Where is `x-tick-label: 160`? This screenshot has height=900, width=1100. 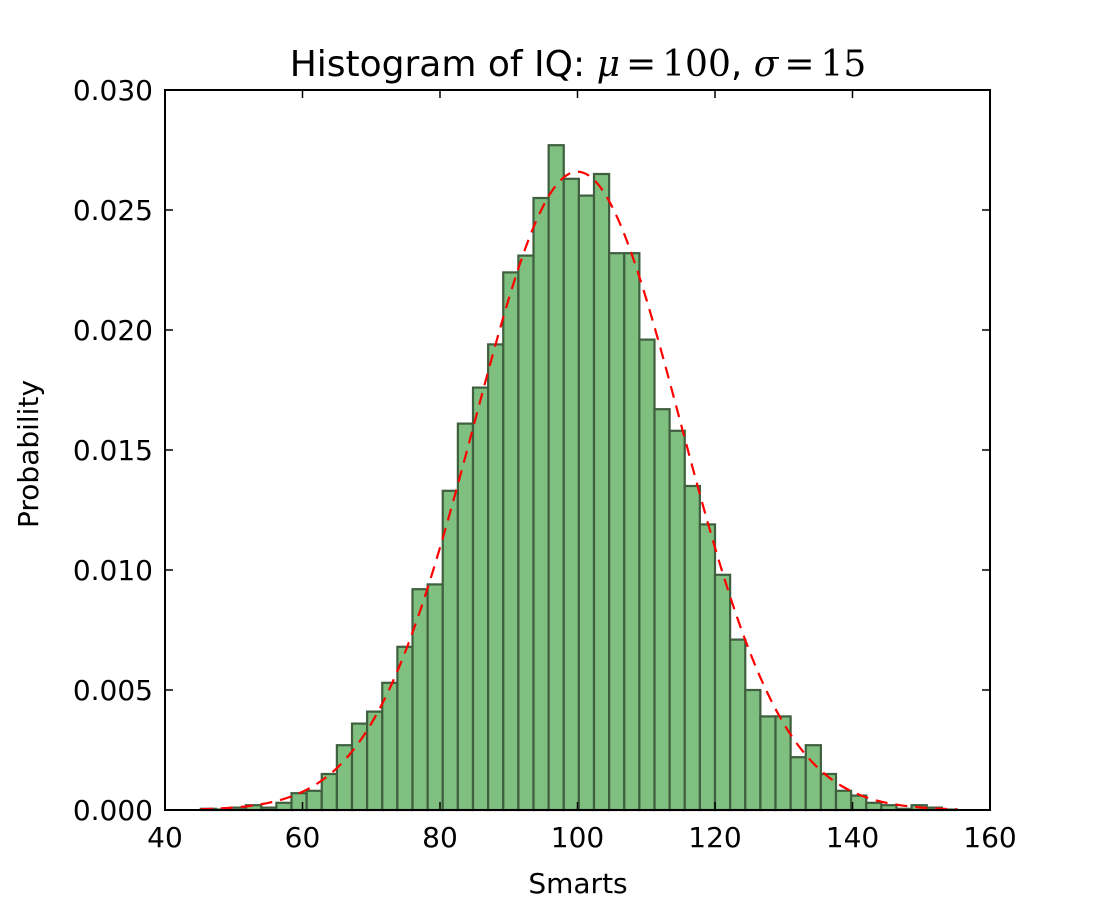 x-tick-label: 160 is located at coordinates (989, 837).